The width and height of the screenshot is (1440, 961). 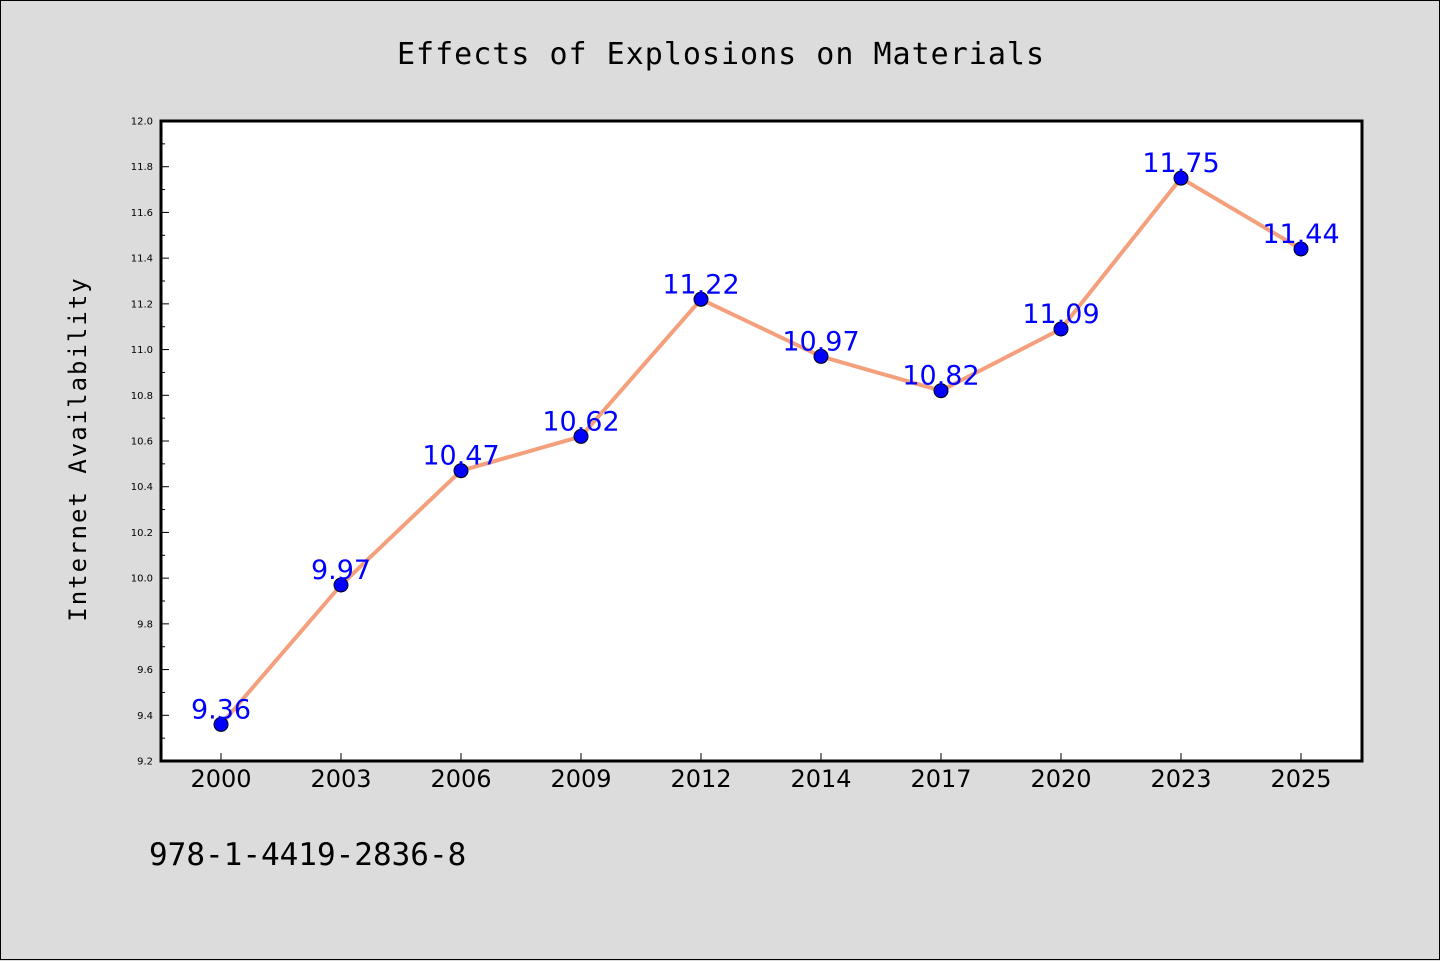 I want to click on y-tick-label: 10.0, so click(x=142, y=579).